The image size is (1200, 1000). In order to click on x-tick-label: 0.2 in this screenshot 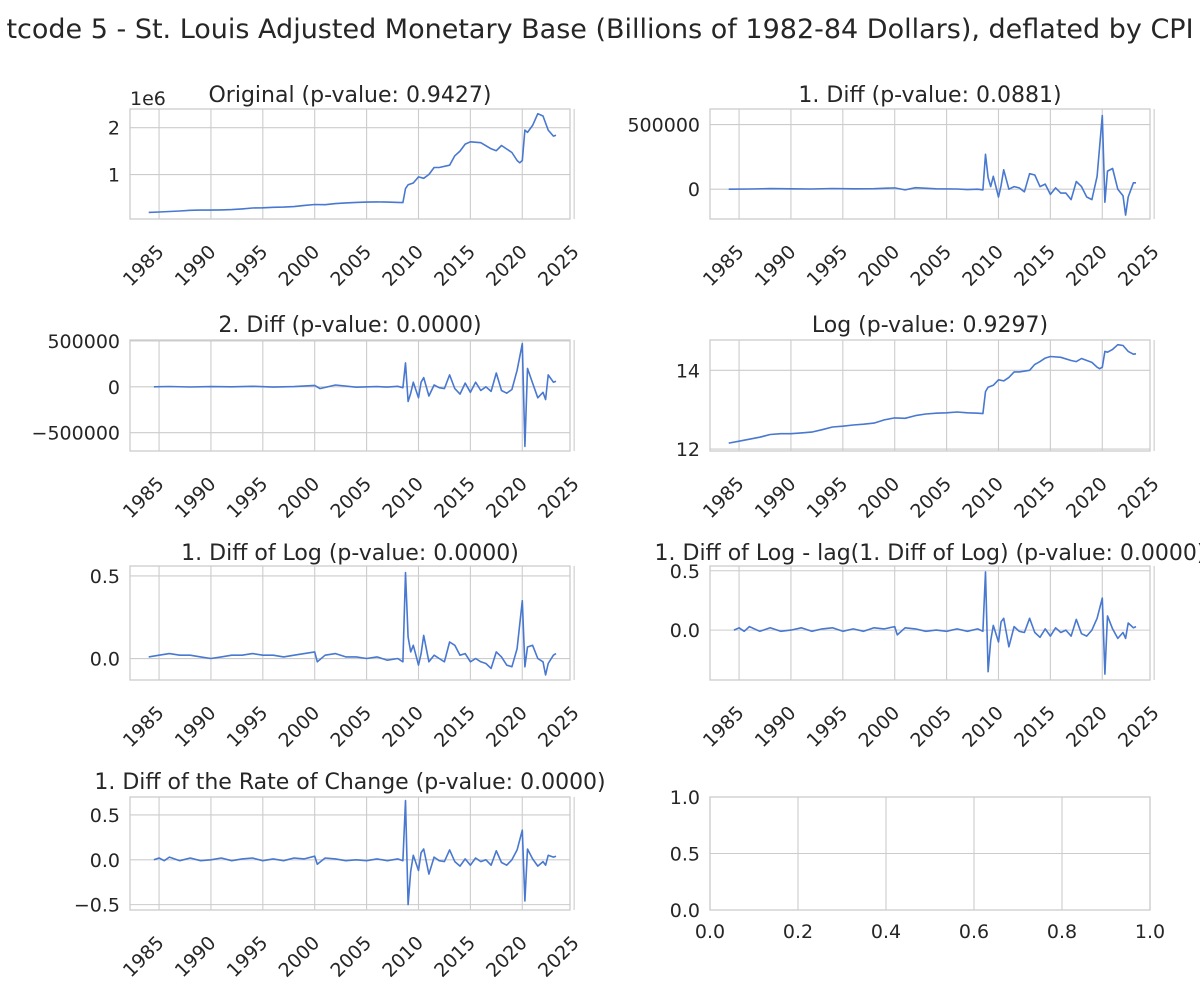, I will do `click(798, 932)`.